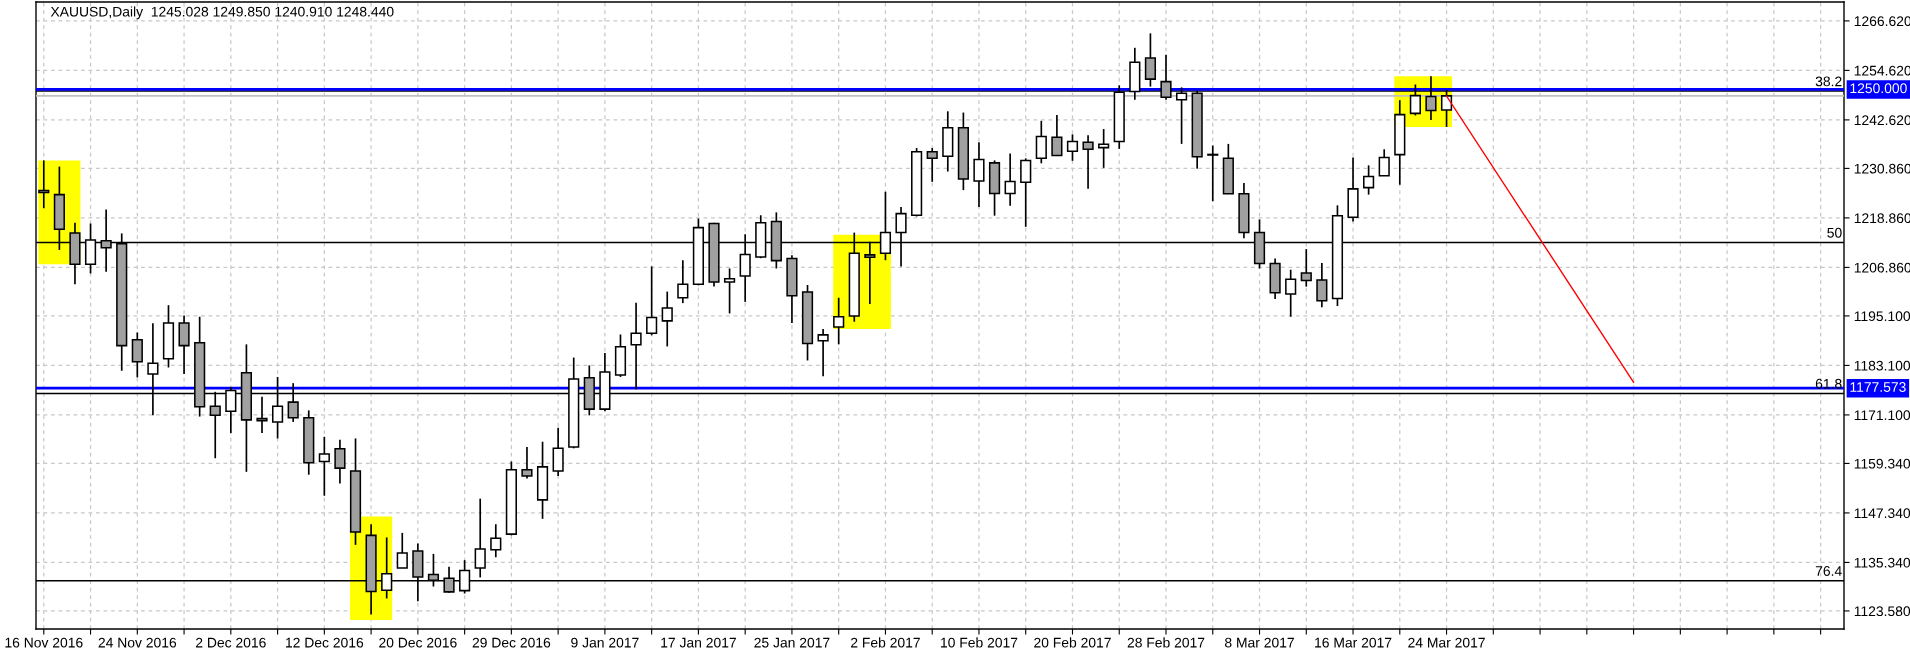  I want to click on annotation: 50, so click(1834, 232).